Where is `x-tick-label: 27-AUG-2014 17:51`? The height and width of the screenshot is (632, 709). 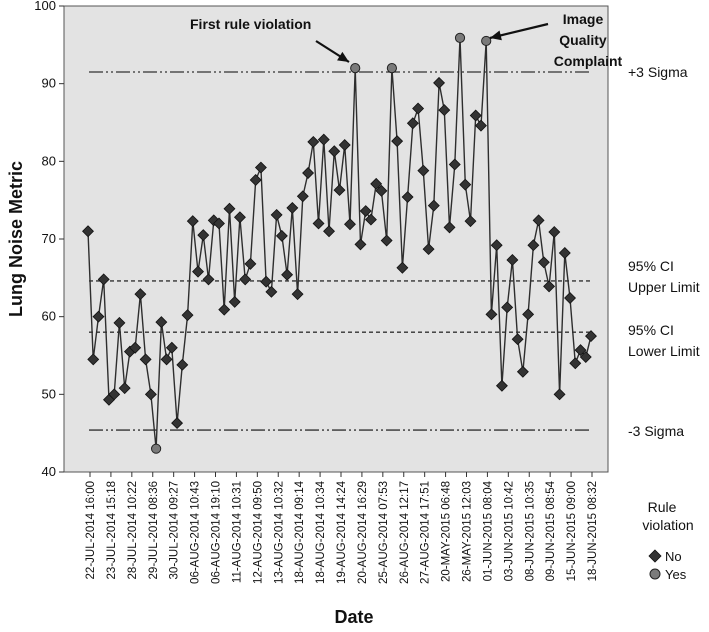 x-tick-label: 27-AUG-2014 17:51 is located at coordinates (426, 532).